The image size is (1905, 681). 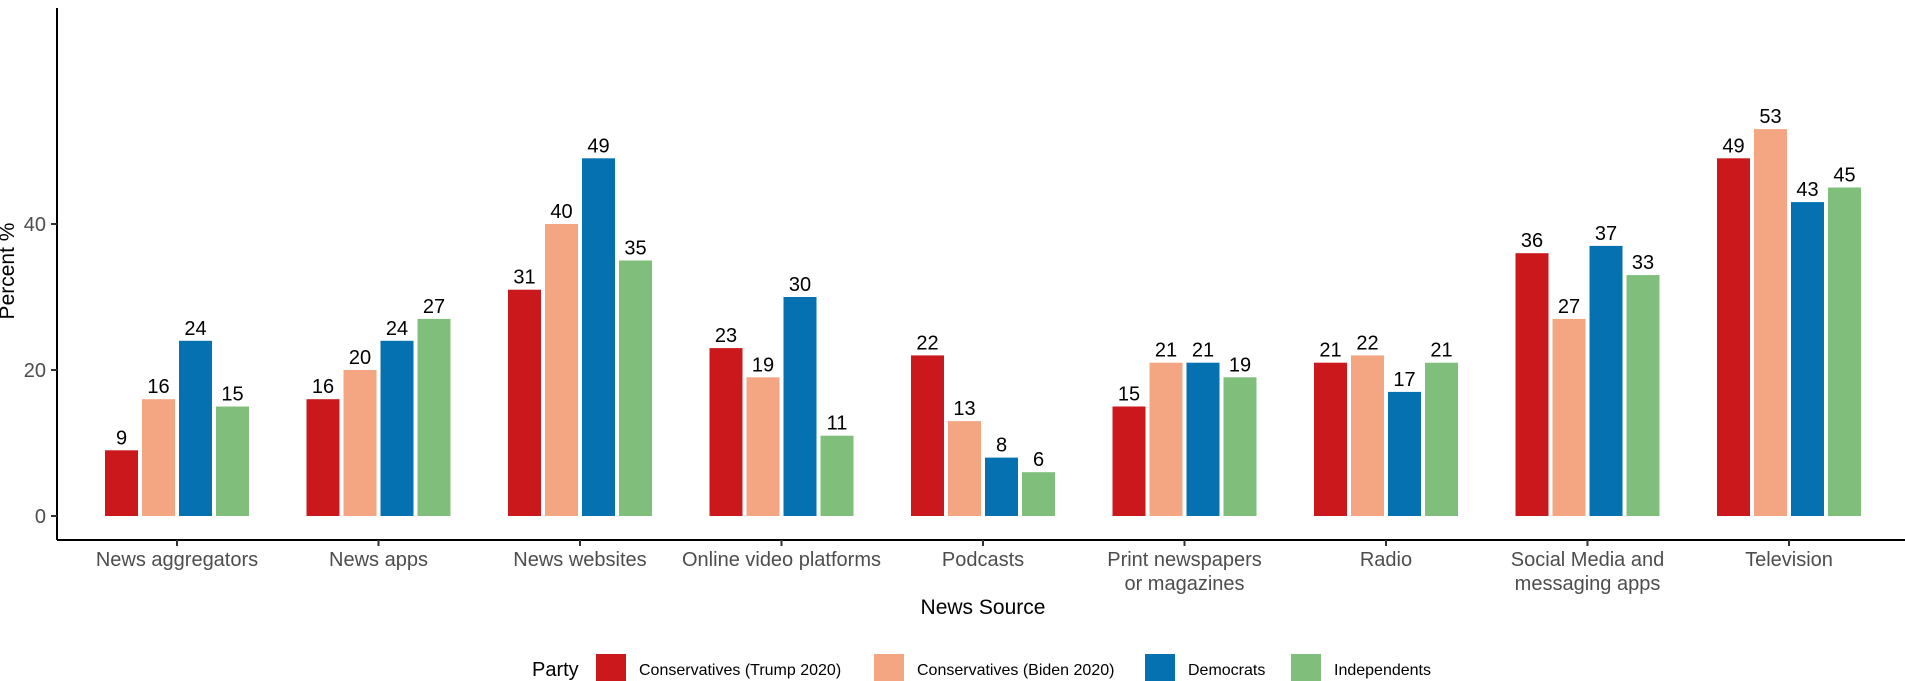 What do you see at coordinates (1386, 560) in the screenshot?
I see `x-tick-label: Radio` at bounding box center [1386, 560].